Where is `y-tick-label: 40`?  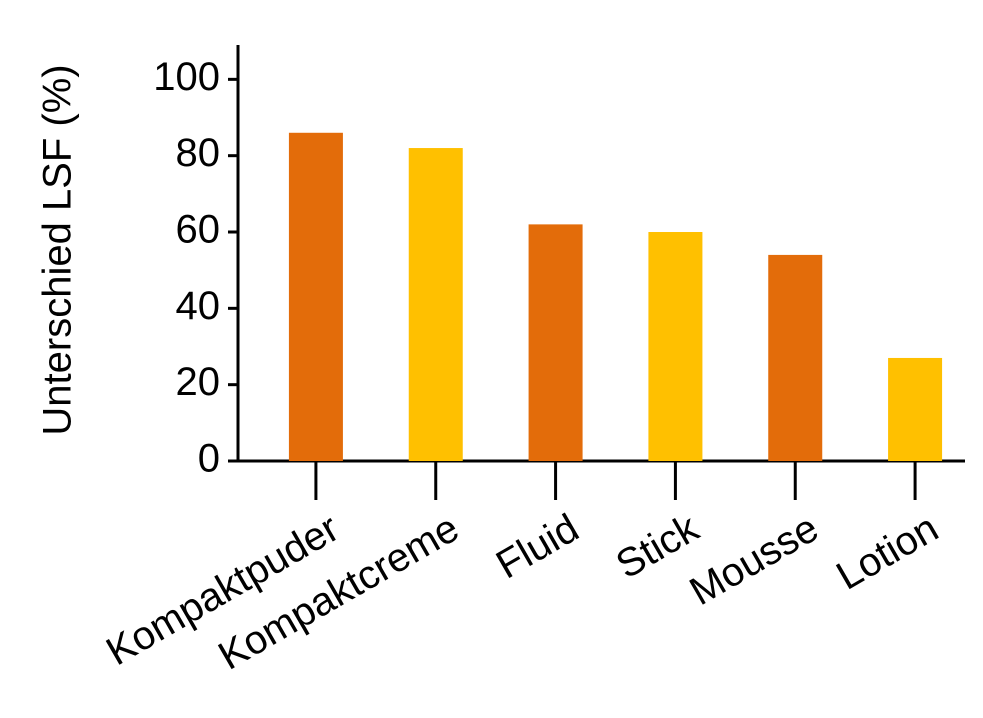 y-tick-label: 40 is located at coordinates (198, 306).